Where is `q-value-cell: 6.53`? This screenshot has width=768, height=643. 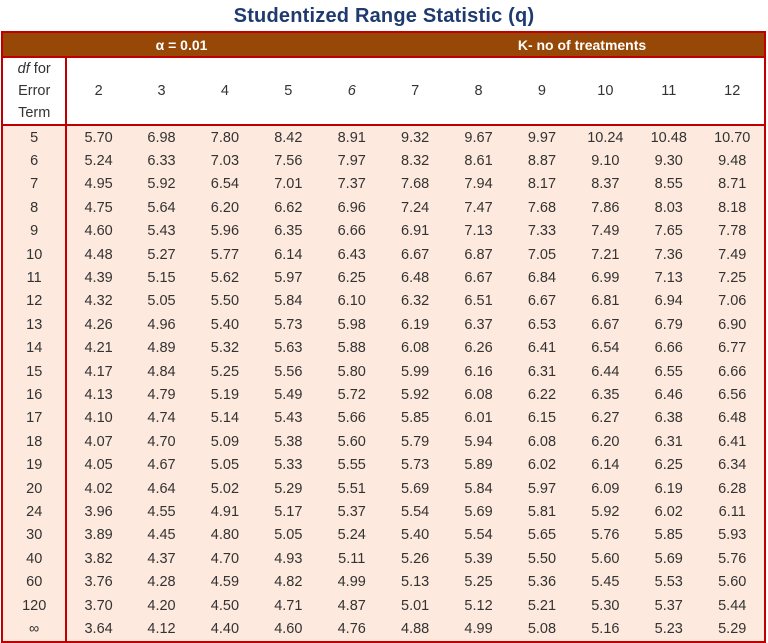 q-value-cell: 6.53 is located at coordinates (542, 325).